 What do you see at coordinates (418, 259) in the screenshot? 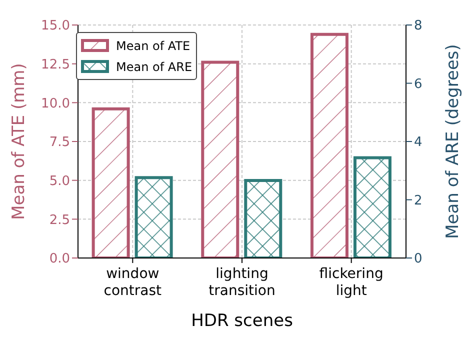
I see `y2-tick-label: 0` at bounding box center [418, 259].